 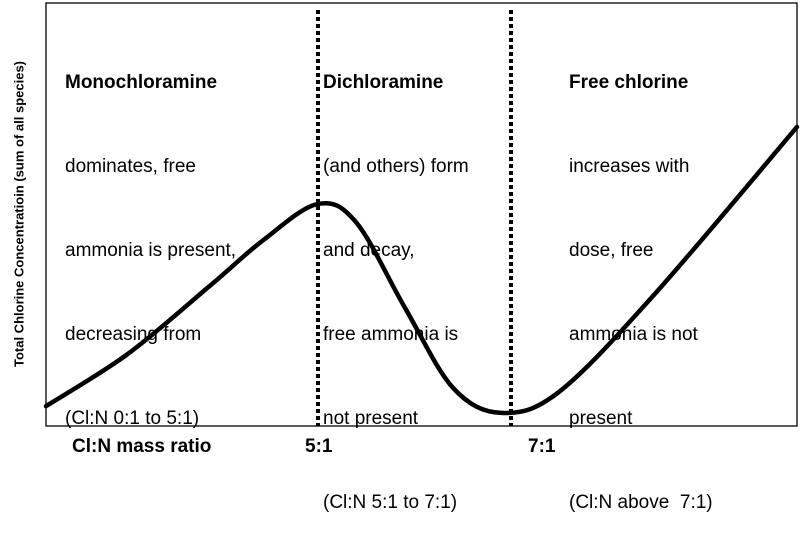 What do you see at coordinates (142, 446) in the screenshot?
I see `x-axis-label: Cl:N mass ratio` at bounding box center [142, 446].